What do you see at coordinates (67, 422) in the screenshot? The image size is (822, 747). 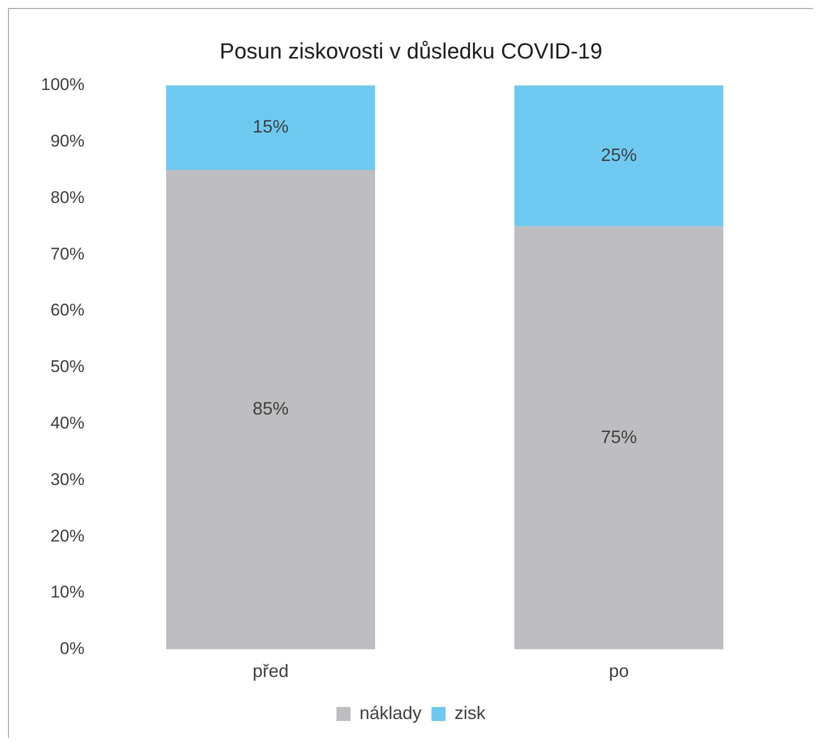 I see `y-tick-label: 40%` at bounding box center [67, 422].